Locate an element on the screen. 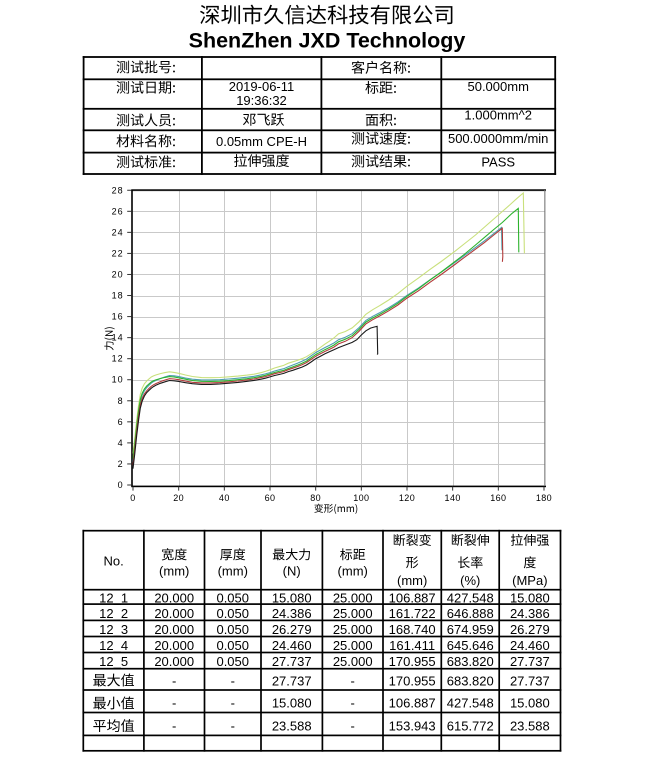 This screenshot has width=664, height=770. svg-text: 50.000mm is located at coordinates (497, 86).